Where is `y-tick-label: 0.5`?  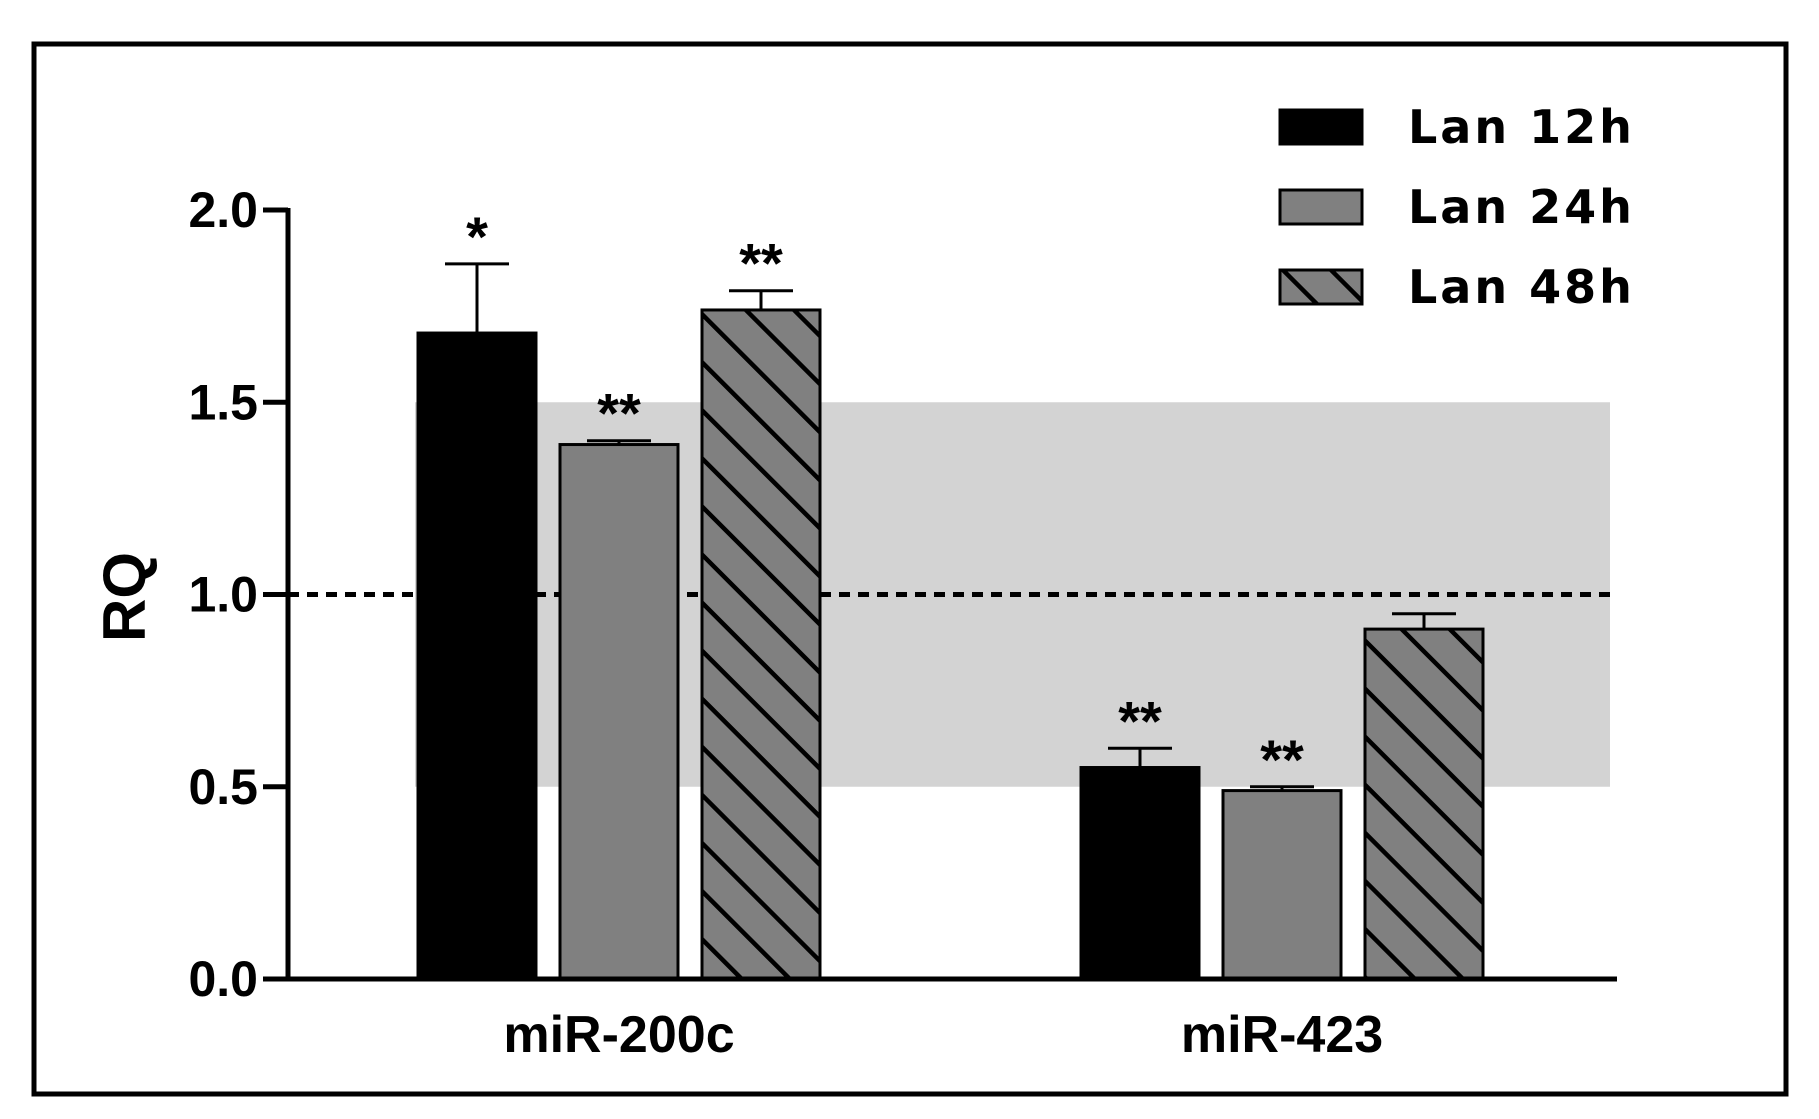
y-tick-label: 0.5 is located at coordinates (223, 787).